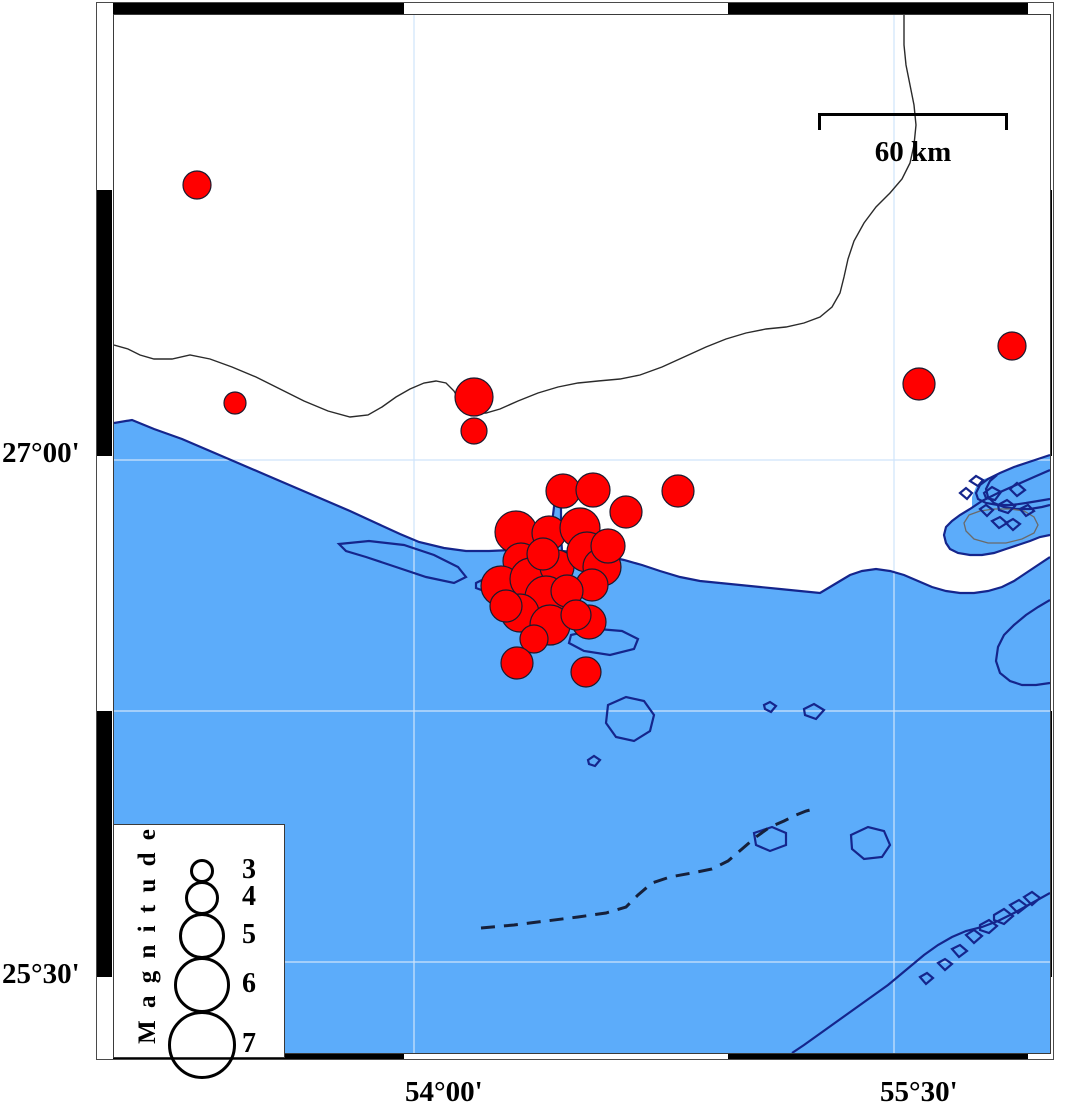  I want to click on y-axis-tick-label-27: 27°00', so click(41, 453).